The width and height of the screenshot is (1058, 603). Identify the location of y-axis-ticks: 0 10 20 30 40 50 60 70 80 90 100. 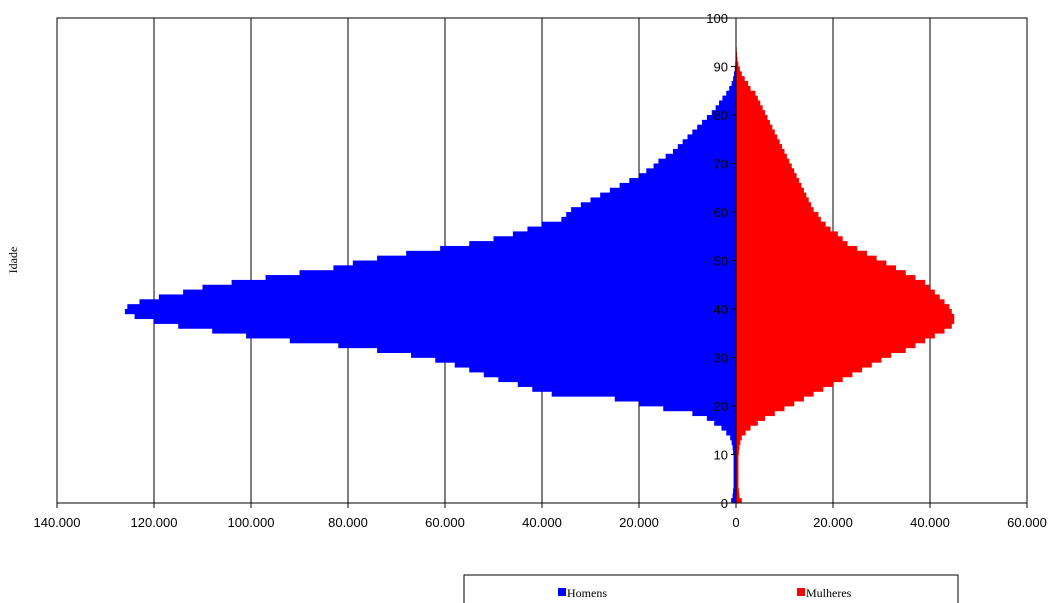
(721, 261).